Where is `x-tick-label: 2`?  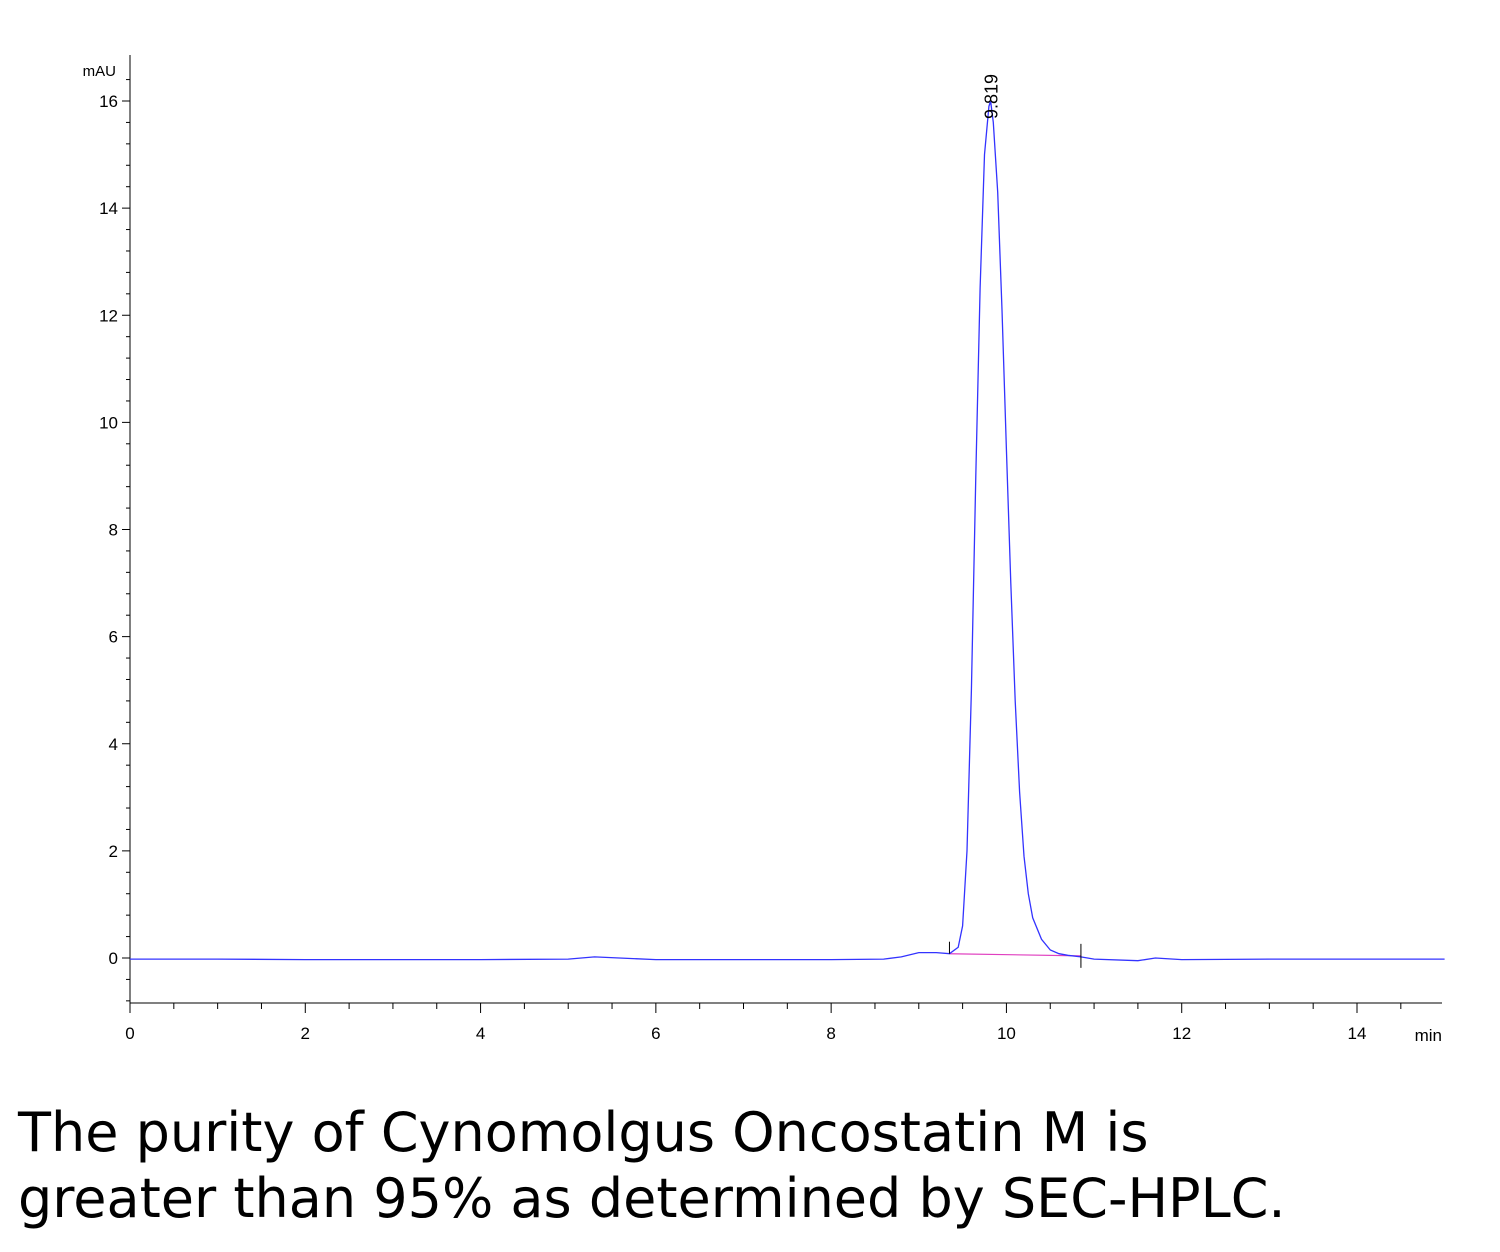
x-tick-label: 2 is located at coordinates (305, 1033).